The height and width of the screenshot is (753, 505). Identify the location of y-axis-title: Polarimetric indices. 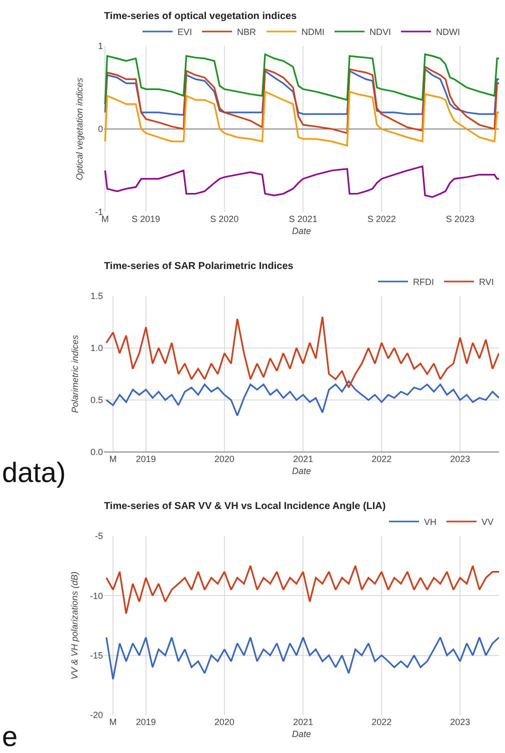
(75, 374).